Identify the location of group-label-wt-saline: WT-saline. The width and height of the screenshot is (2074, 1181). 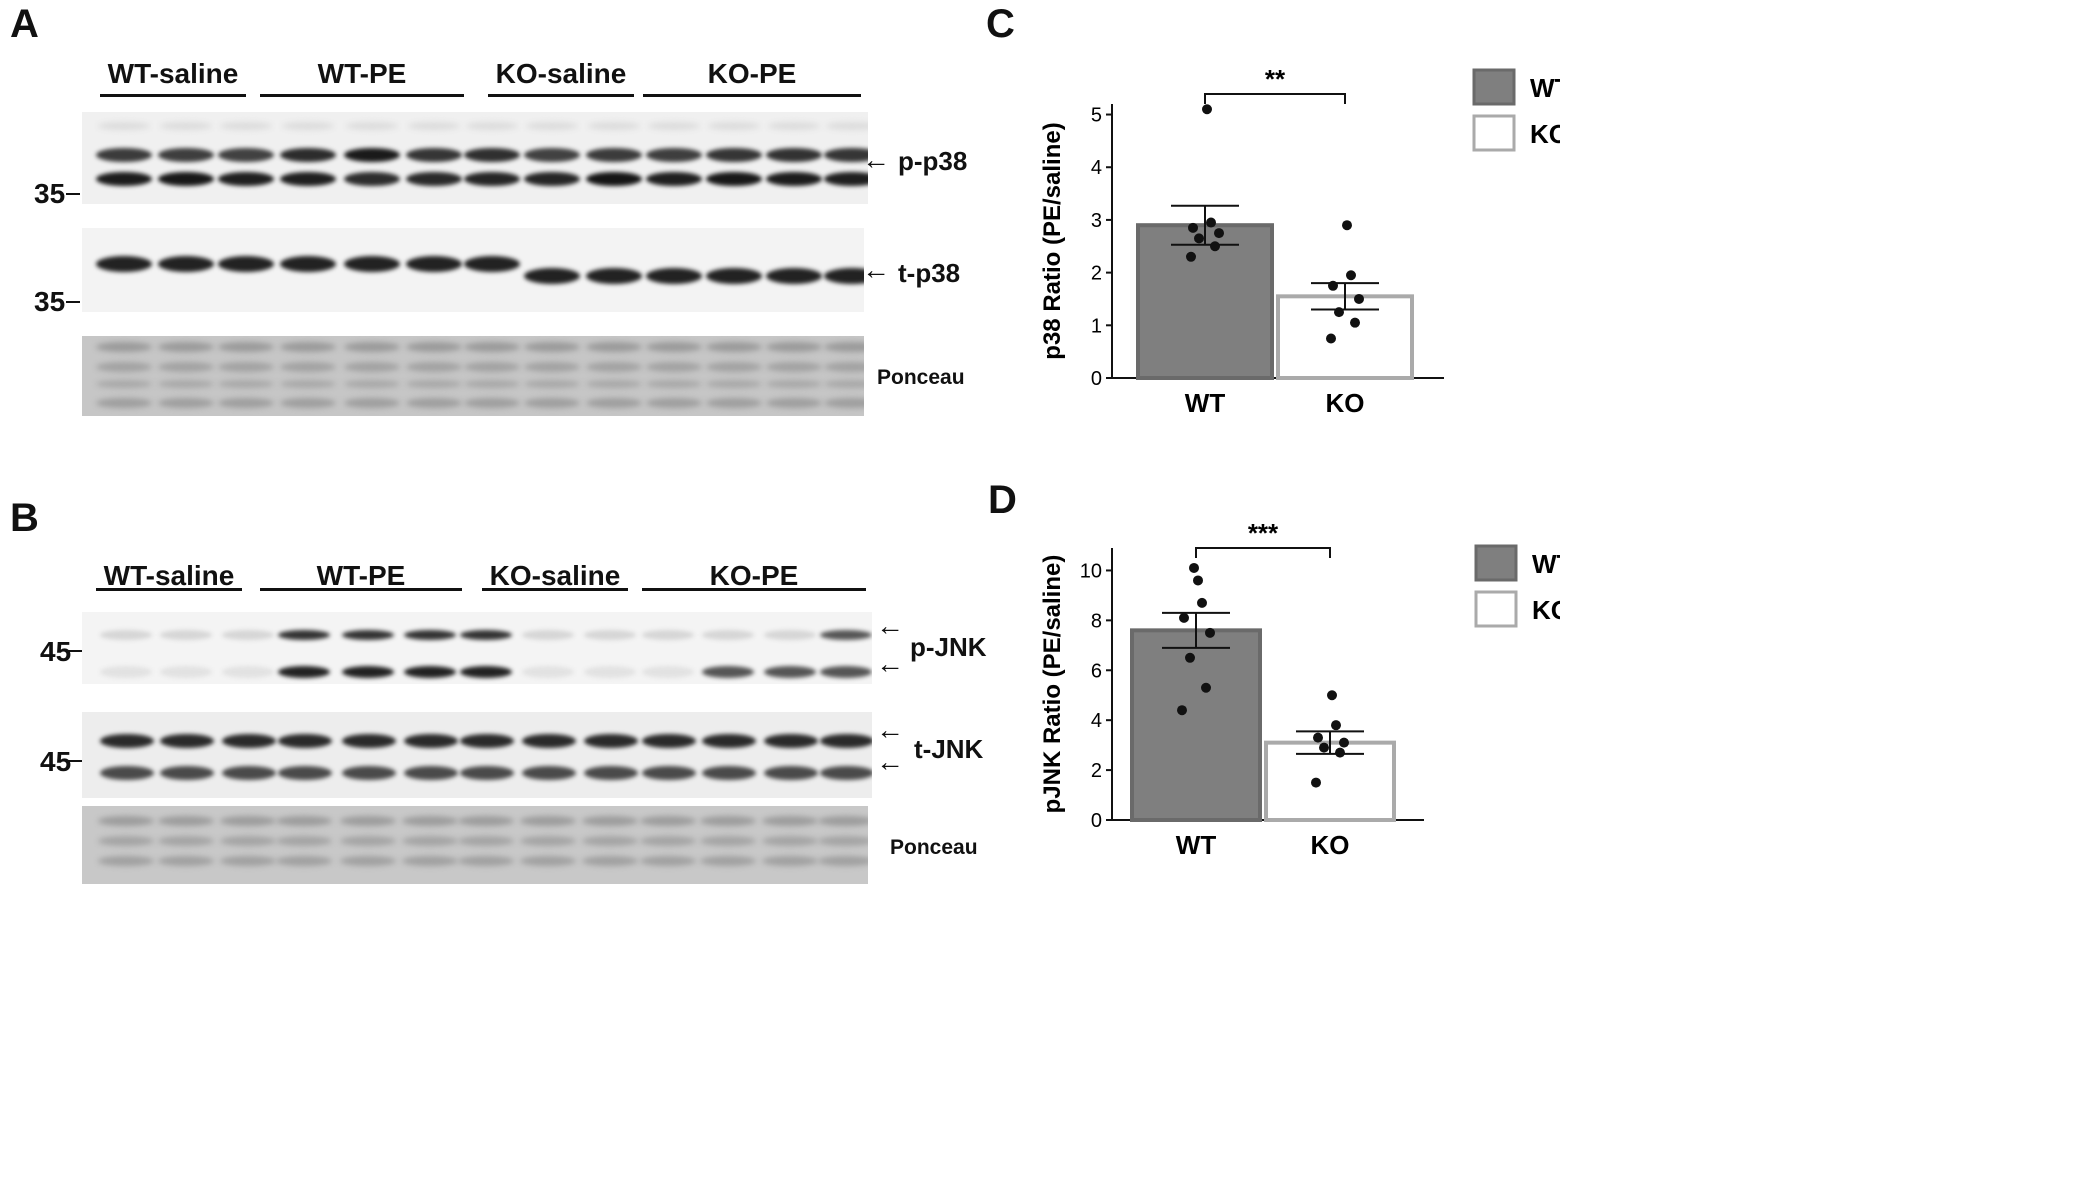
(169, 575).